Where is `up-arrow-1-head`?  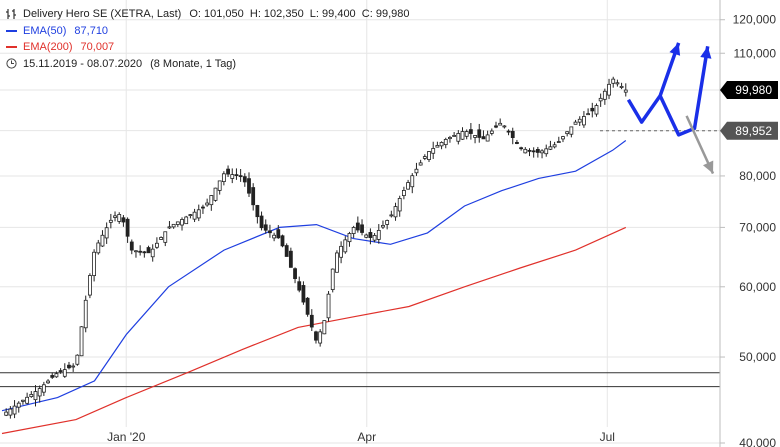 up-arrow-1-head is located at coordinates (675, 49).